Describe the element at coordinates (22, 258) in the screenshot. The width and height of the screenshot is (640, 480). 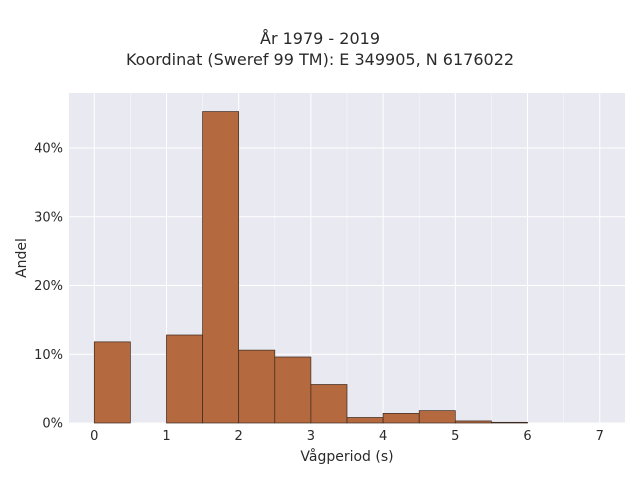
I see `y-axis-label: Andel` at that location.